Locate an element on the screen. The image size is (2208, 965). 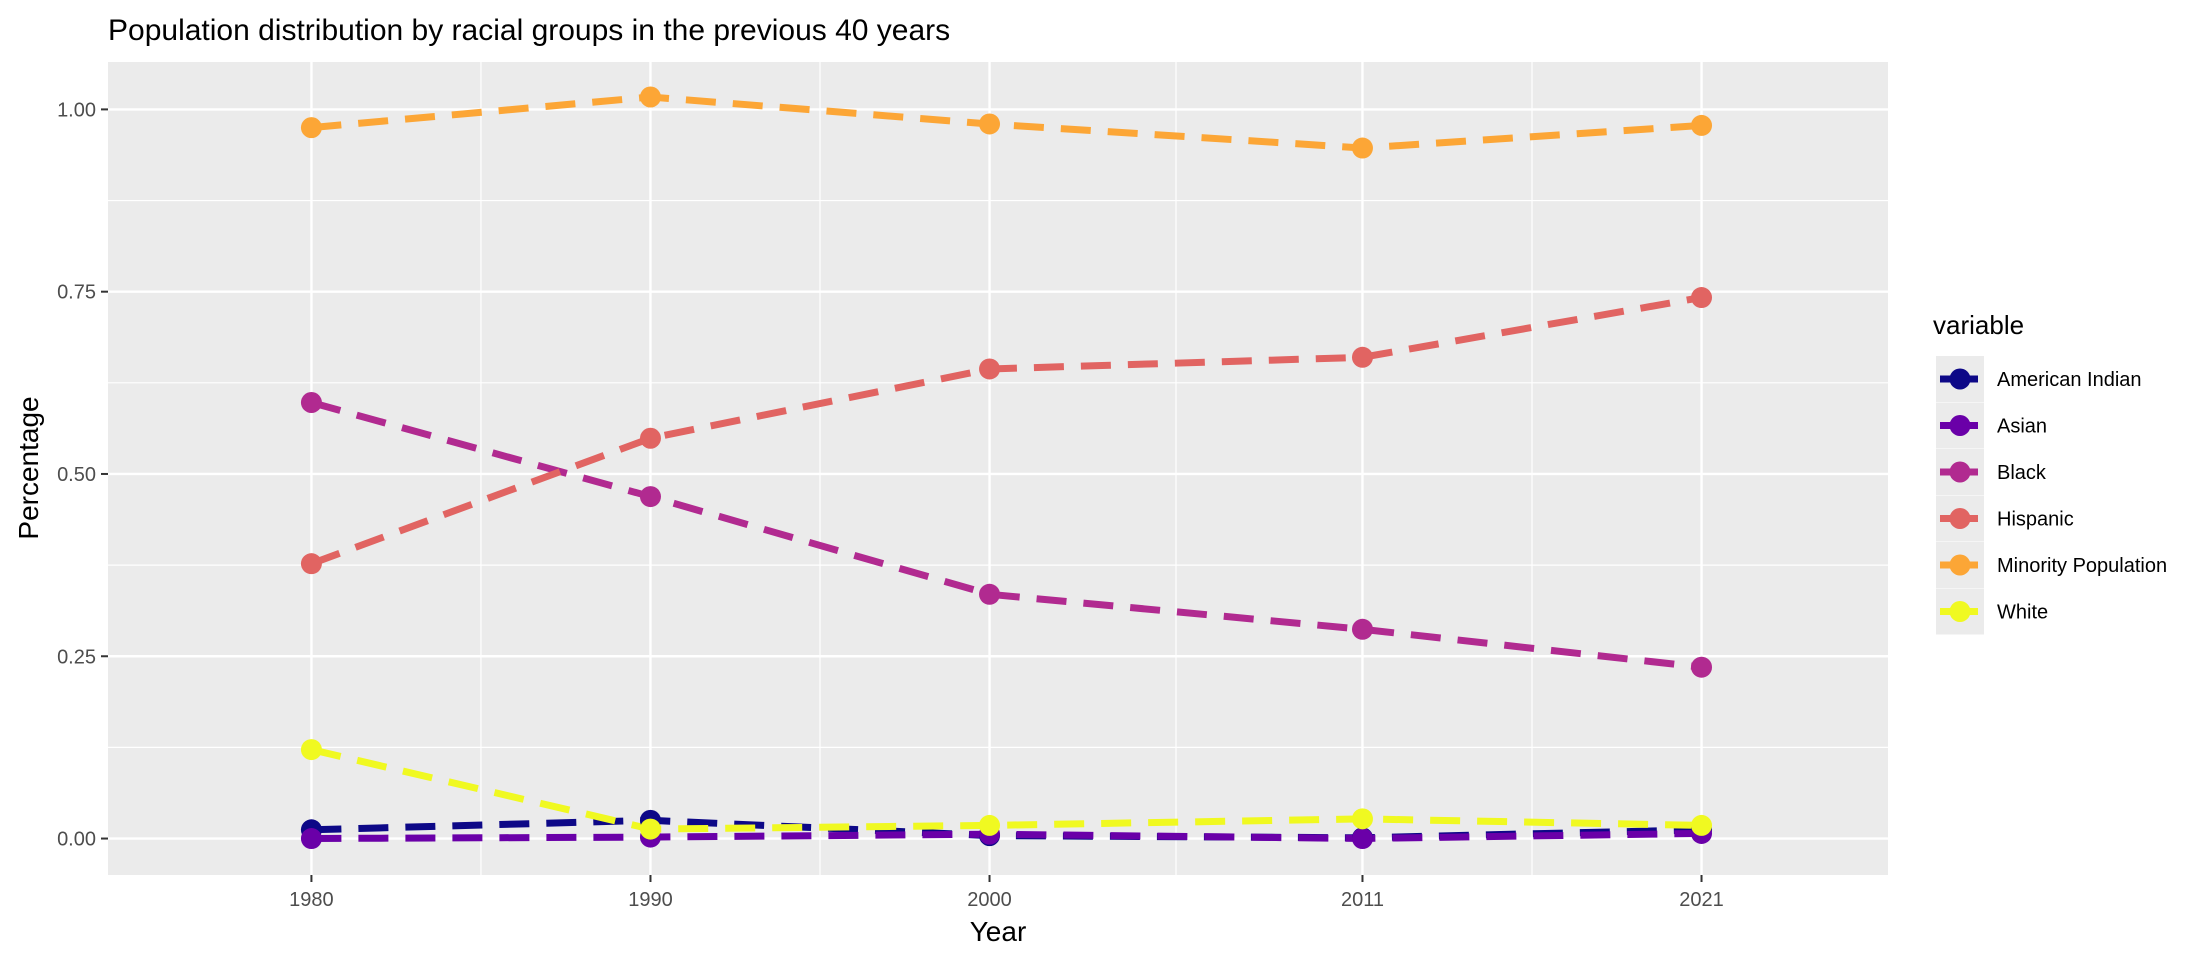
y-tick-label: 0.25 is located at coordinates (76, 657).